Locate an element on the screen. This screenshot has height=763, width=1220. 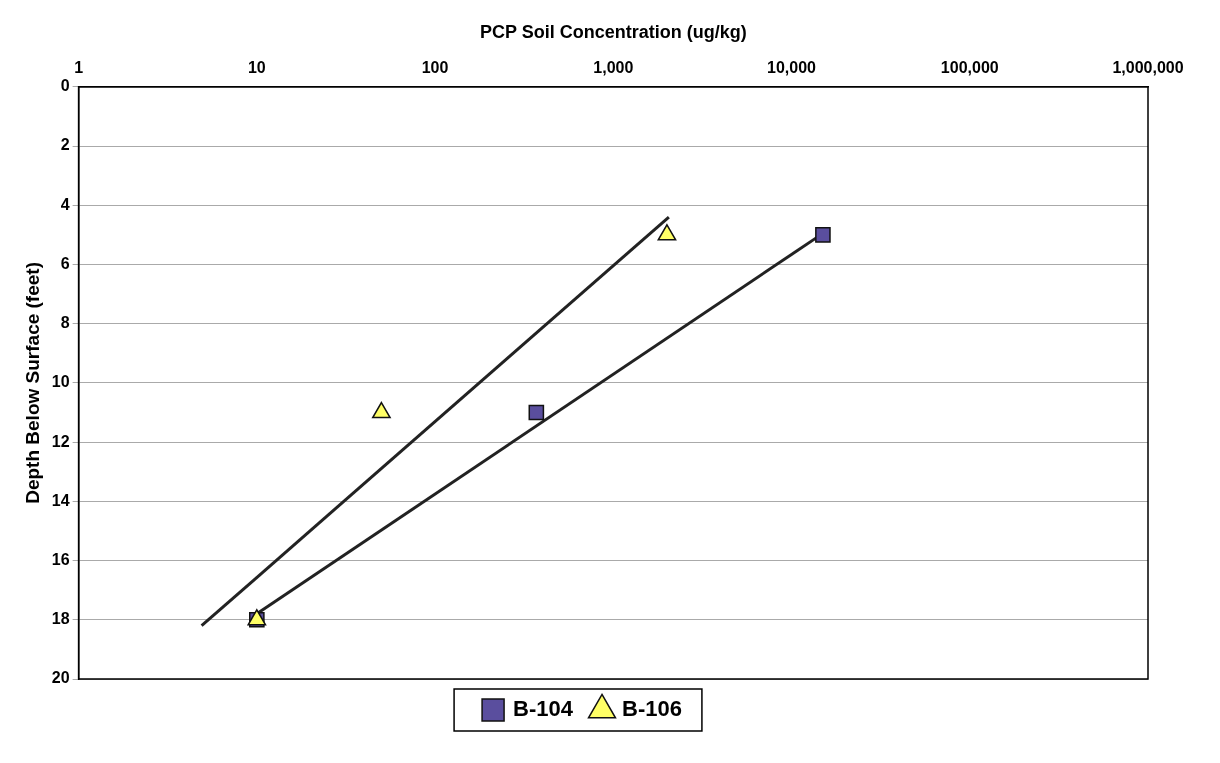
y-tick-label: 8 is located at coordinates (65, 323).